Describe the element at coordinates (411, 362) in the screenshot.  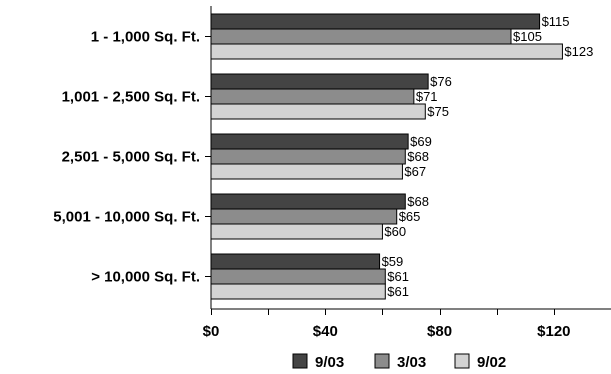
I see `legend-label: 3/03` at that location.